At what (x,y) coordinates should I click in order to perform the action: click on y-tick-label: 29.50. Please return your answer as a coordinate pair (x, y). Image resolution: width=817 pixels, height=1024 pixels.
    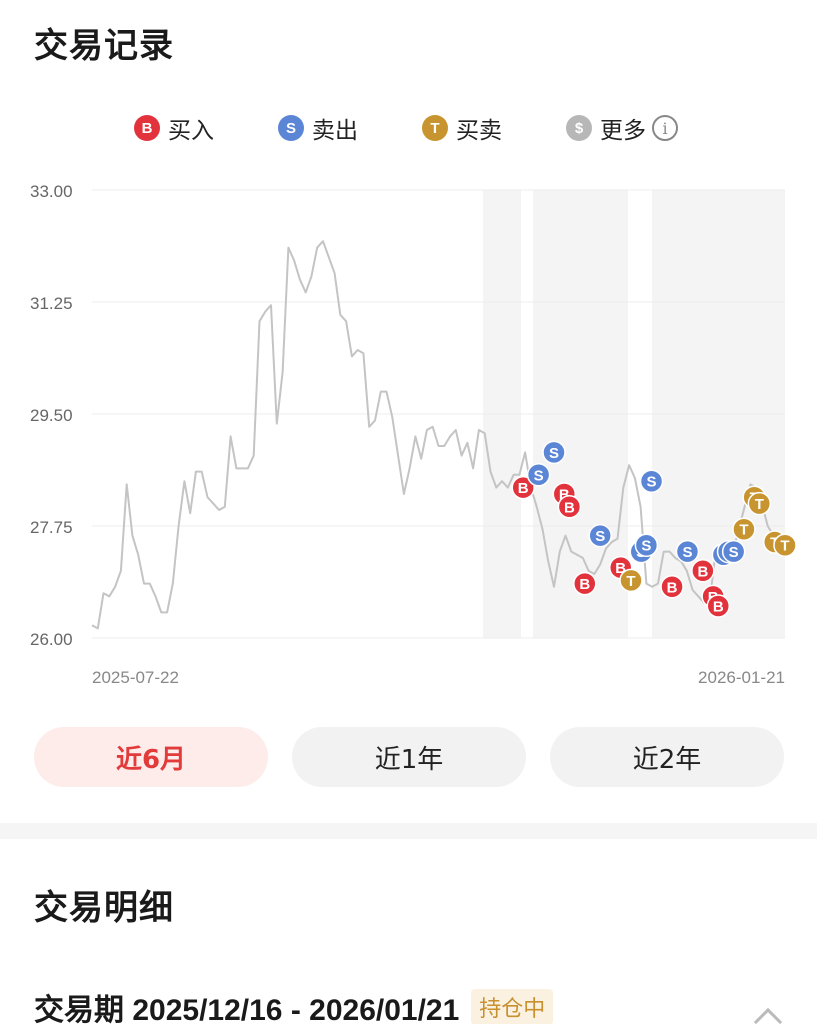
    Looking at the image, I should click on (51, 415).